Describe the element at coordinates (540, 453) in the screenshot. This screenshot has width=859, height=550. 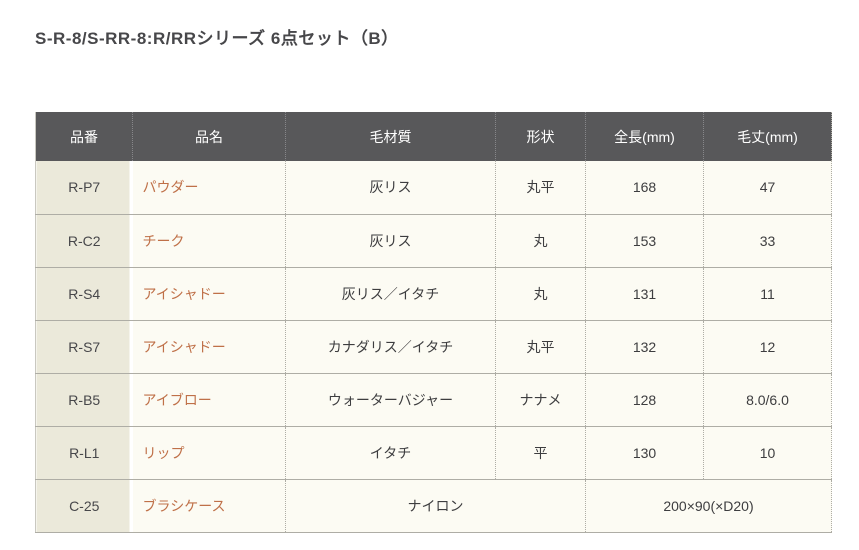
I see `cell-shape: 平` at that location.